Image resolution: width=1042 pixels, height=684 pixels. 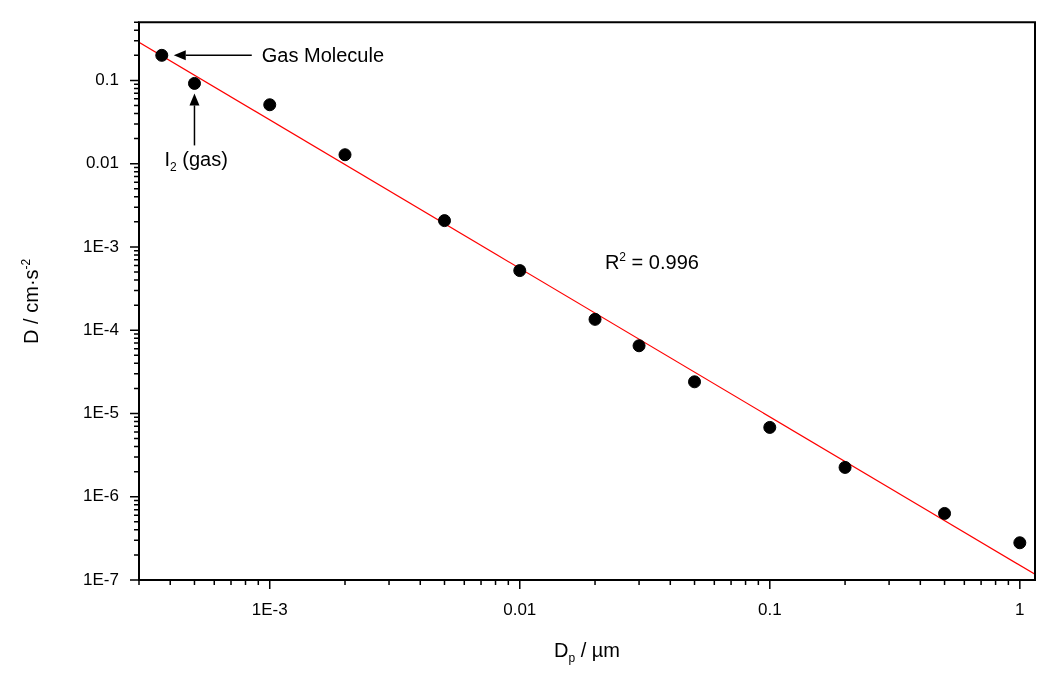 What do you see at coordinates (1020, 609) in the screenshot?
I see `x-tick-label: 1` at bounding box center [1020, 609].